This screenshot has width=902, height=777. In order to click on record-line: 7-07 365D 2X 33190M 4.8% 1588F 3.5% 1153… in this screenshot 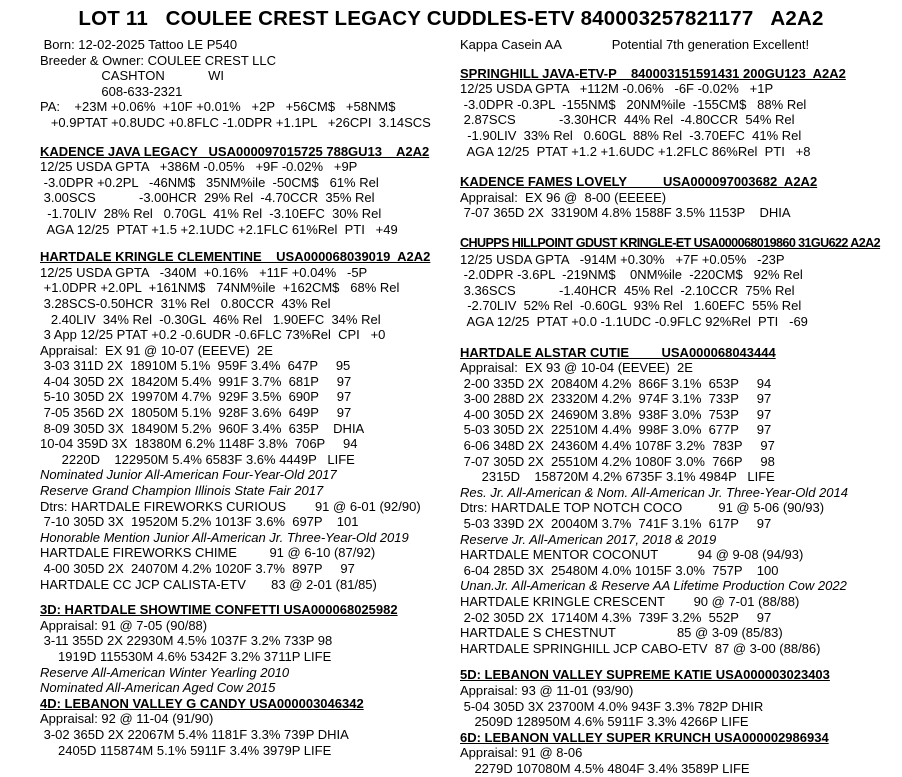, I will do `click(625, 213)`.